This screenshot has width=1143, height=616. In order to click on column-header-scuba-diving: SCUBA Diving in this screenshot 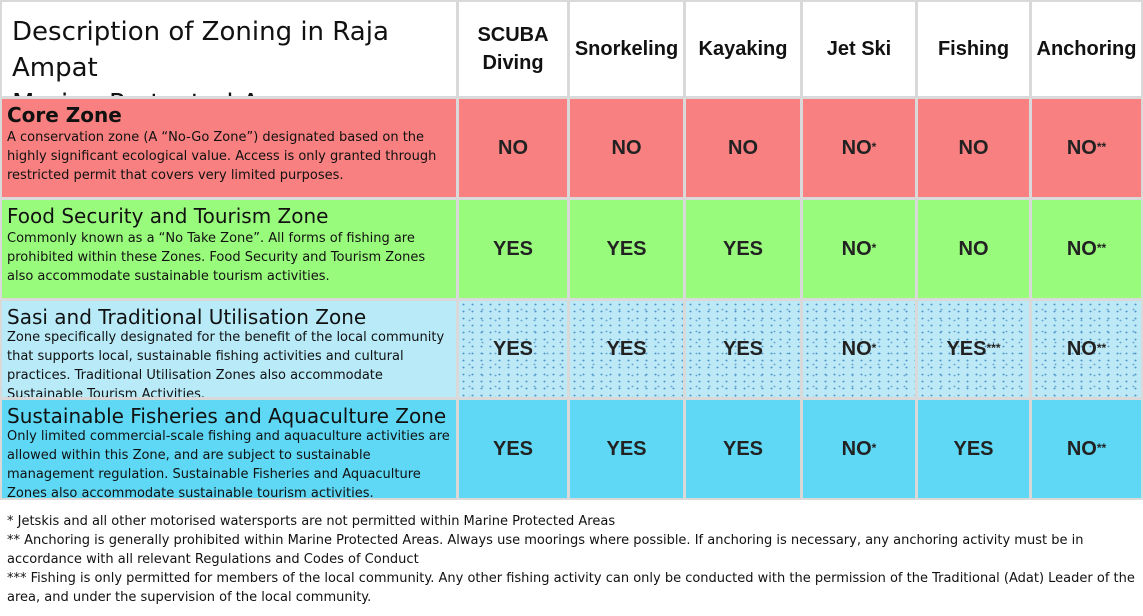, I will do `click(513, 49)`.